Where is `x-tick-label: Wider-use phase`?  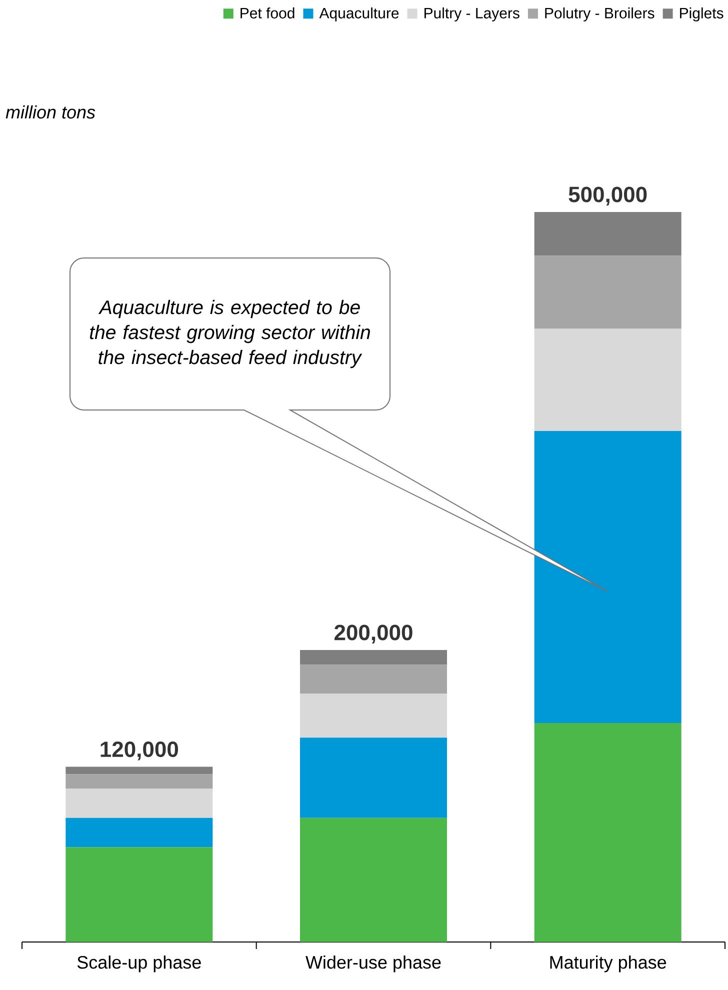
x-tick-label: Wider-use phase is located at coordinates (373, 964).